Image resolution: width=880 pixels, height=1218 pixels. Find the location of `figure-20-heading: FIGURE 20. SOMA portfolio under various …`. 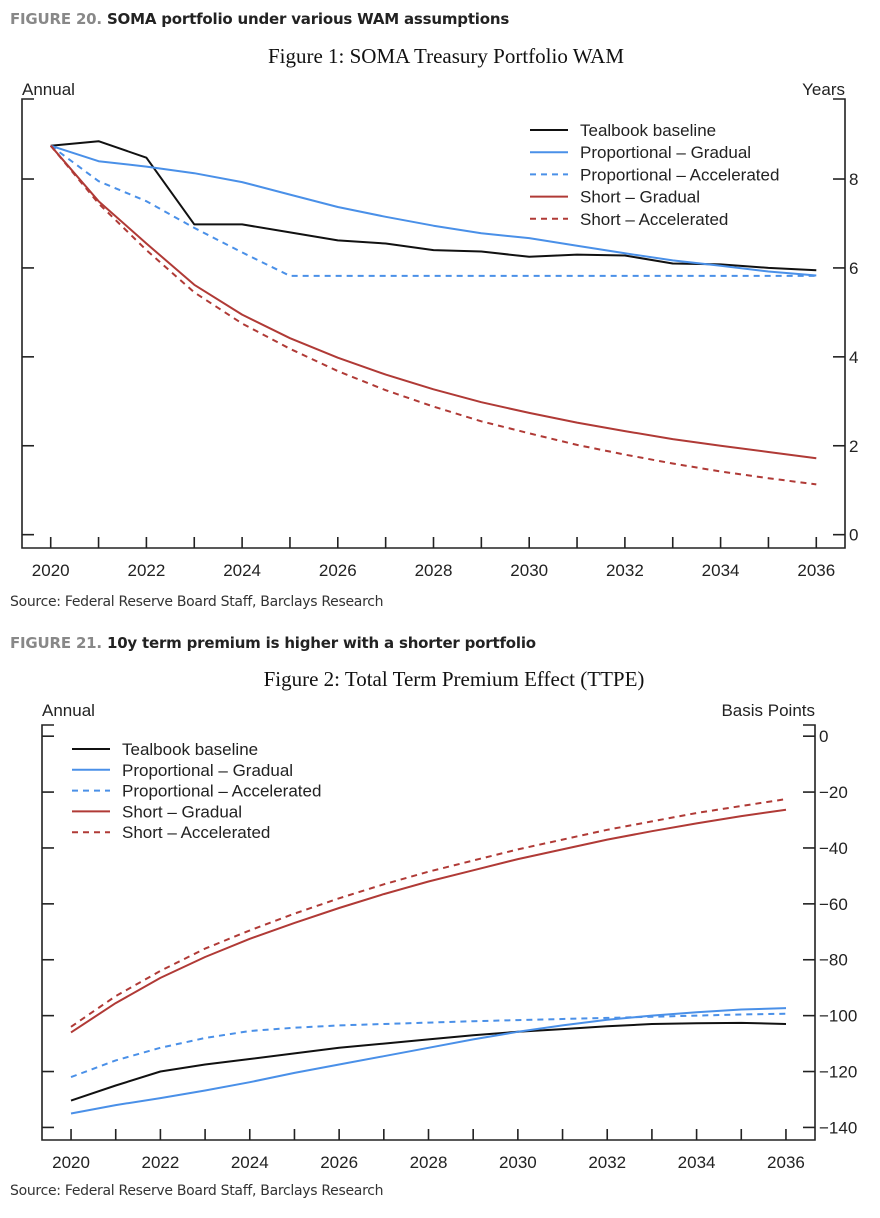

figure-20-heading: FIGURE 20. SOMA portfolio under various … is located at coordinates (260, 19).